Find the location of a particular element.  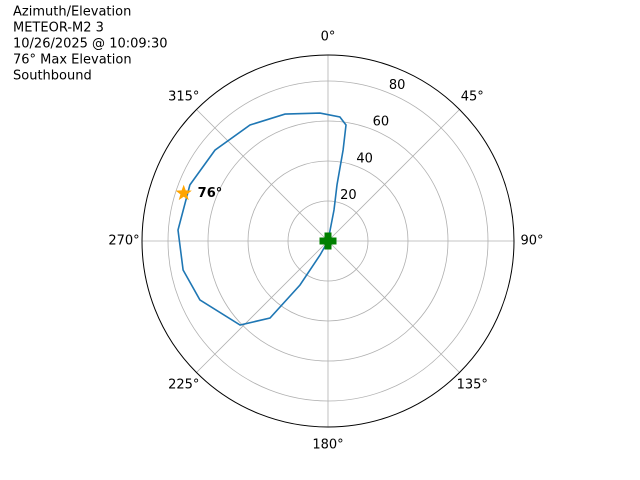

angle-tick-label: 180° is located at coordinates (327, 445).